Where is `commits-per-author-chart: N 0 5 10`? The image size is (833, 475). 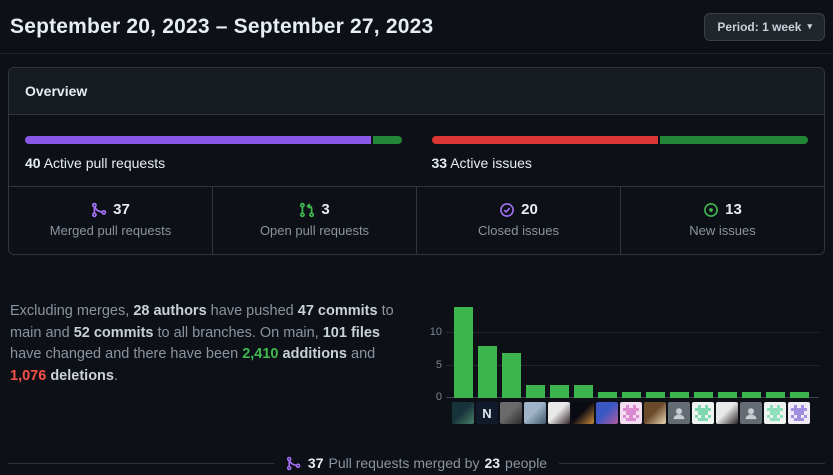
commits-per-author-chart: N 0 5 10 is located at coordinates (622, 367).